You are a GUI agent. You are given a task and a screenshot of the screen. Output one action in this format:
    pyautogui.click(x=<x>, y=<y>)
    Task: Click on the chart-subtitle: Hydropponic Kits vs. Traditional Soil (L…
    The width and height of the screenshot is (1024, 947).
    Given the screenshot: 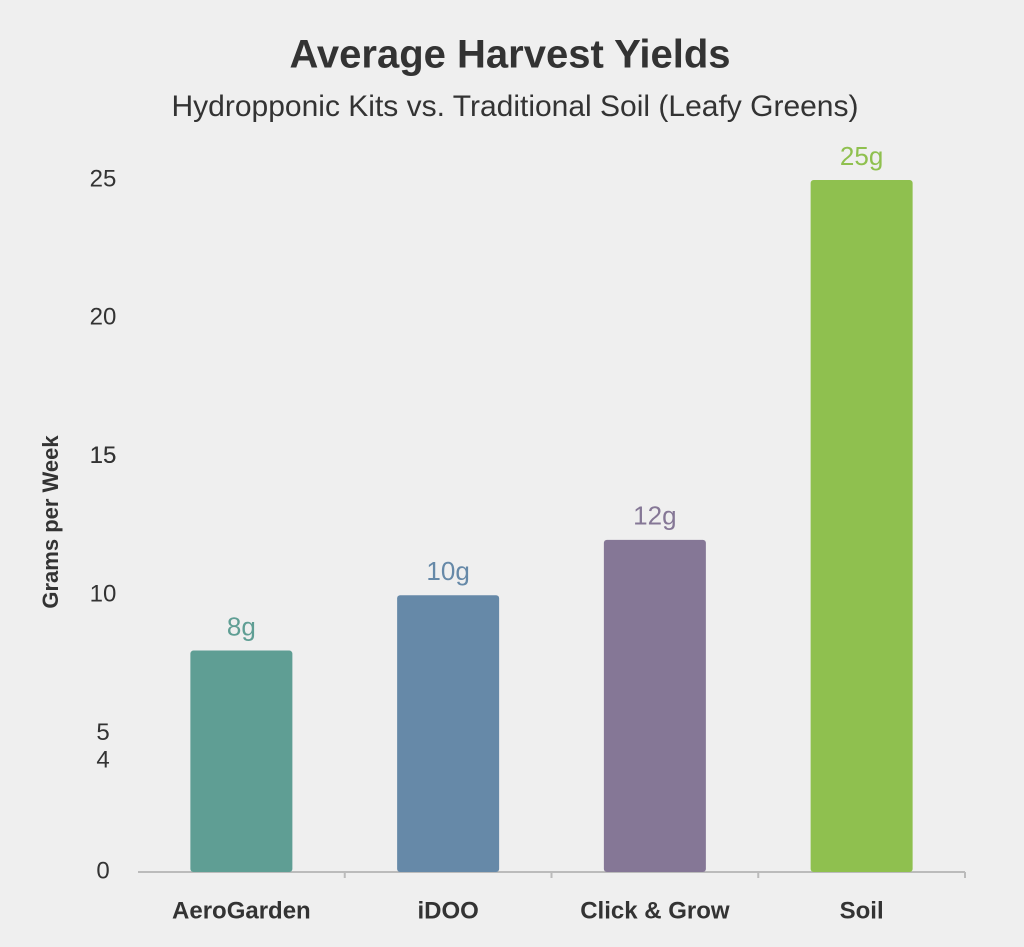 What is the action you would take?
    pyautogui.click(x=515, y=106)
    